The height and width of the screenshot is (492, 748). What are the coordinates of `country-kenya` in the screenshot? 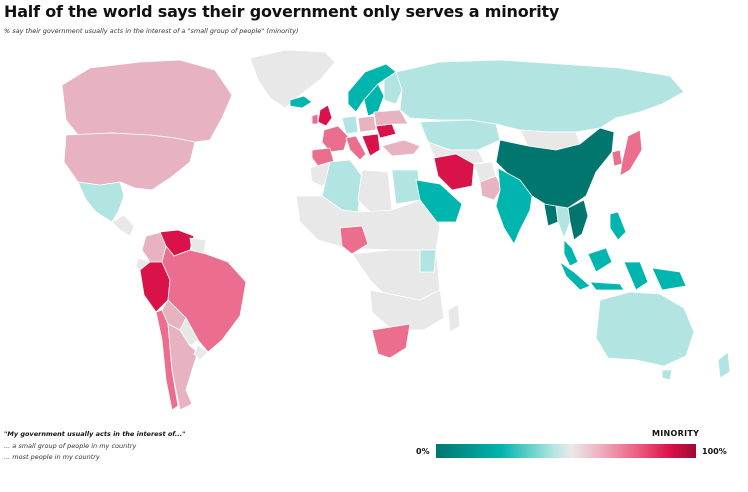 It's located at (428, 261).